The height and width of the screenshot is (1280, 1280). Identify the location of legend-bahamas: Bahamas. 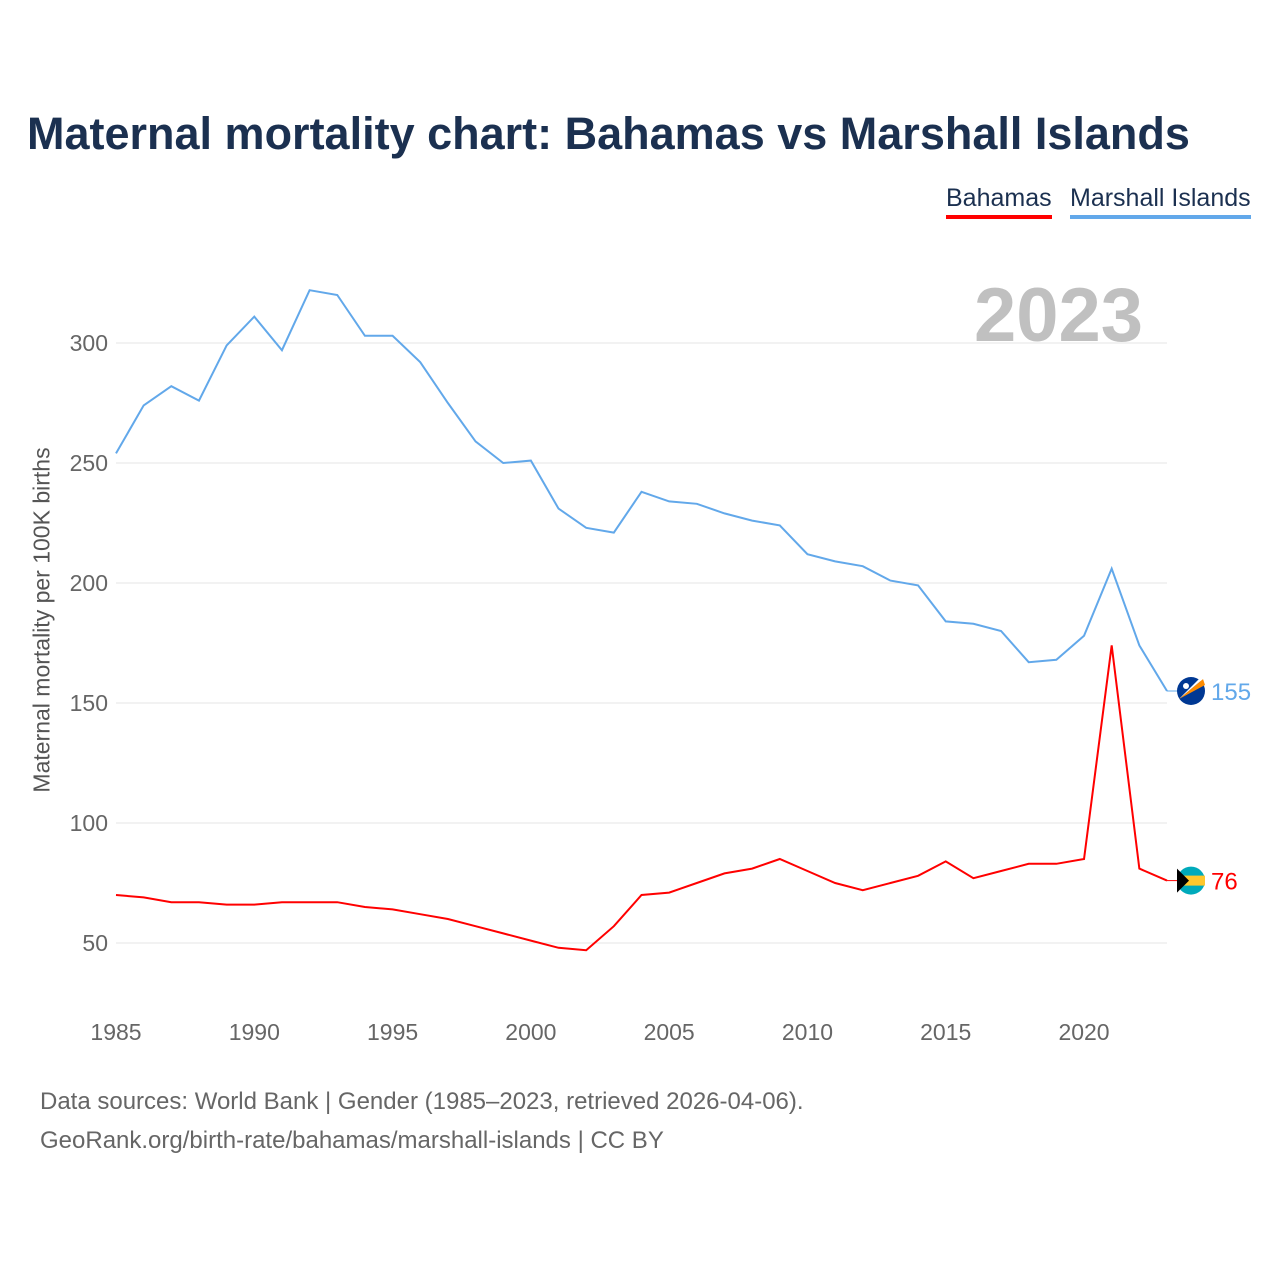
(999, 201).